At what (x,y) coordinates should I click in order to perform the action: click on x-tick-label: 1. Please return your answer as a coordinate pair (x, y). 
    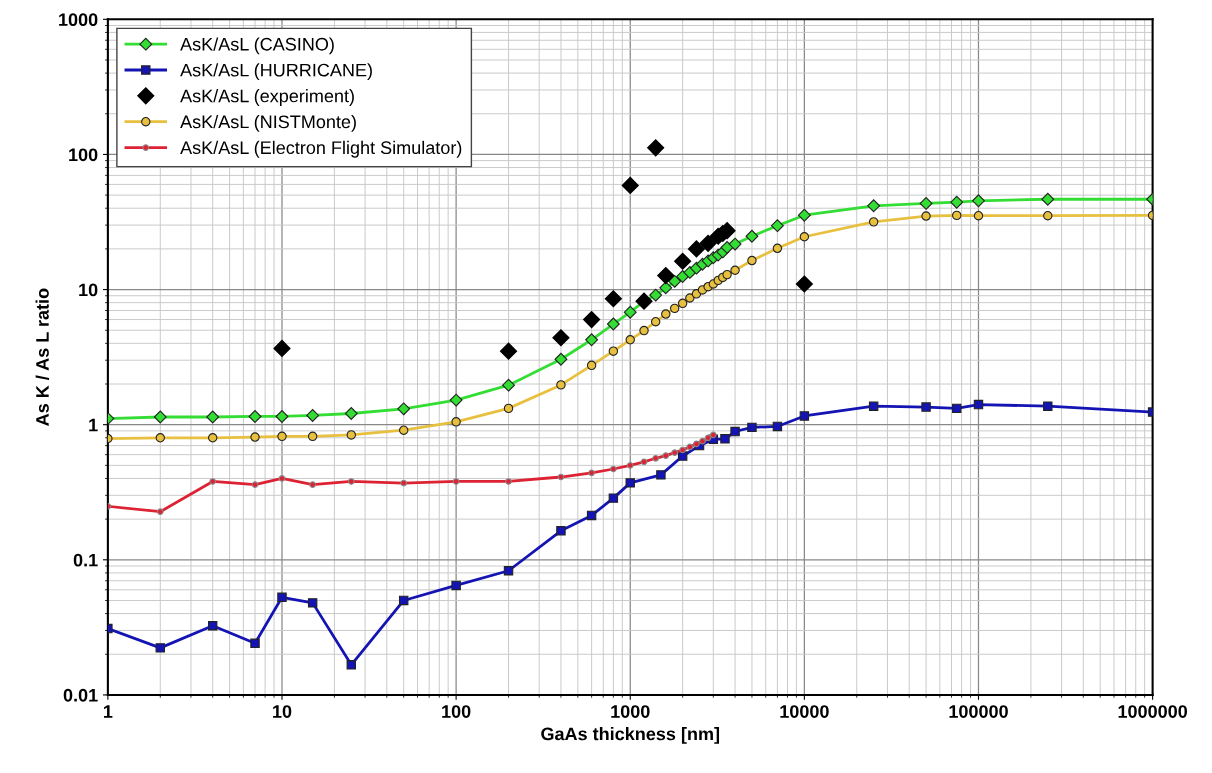
    Looking at the image, I should click on (108, 711).